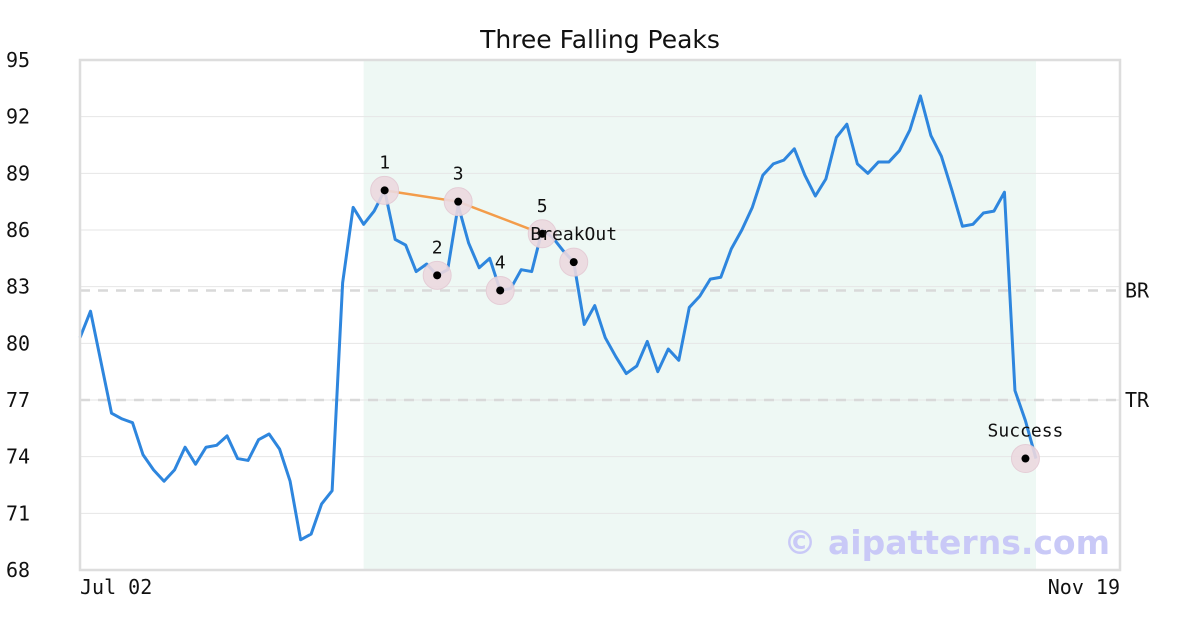 This screenshot has height=630, width=1200. Describe the element at coordinates (18, 457) in the screenshot. I see `y-tick-label: 74` at that location.